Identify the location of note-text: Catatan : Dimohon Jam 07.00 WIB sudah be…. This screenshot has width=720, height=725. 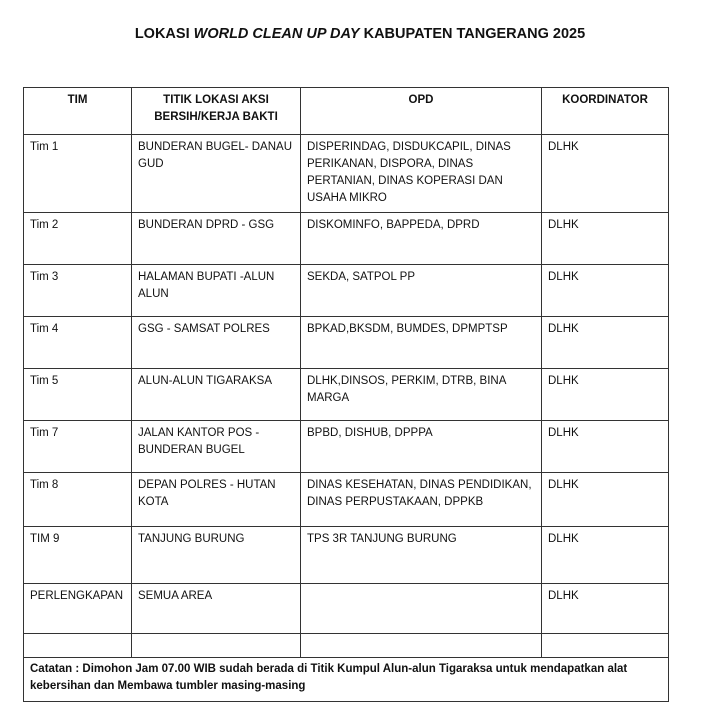
(346, 679).